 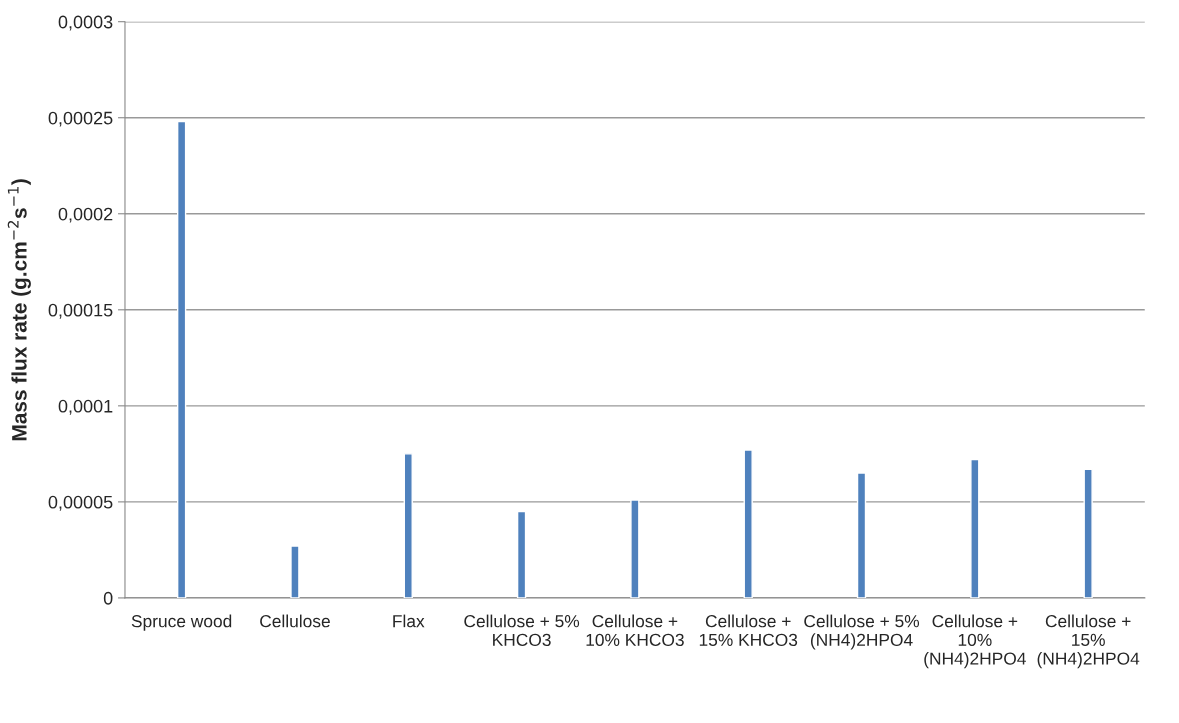 I want to click on x-tick-label: Cellulose + 5% KHCO3, so click(x=522, y=630).